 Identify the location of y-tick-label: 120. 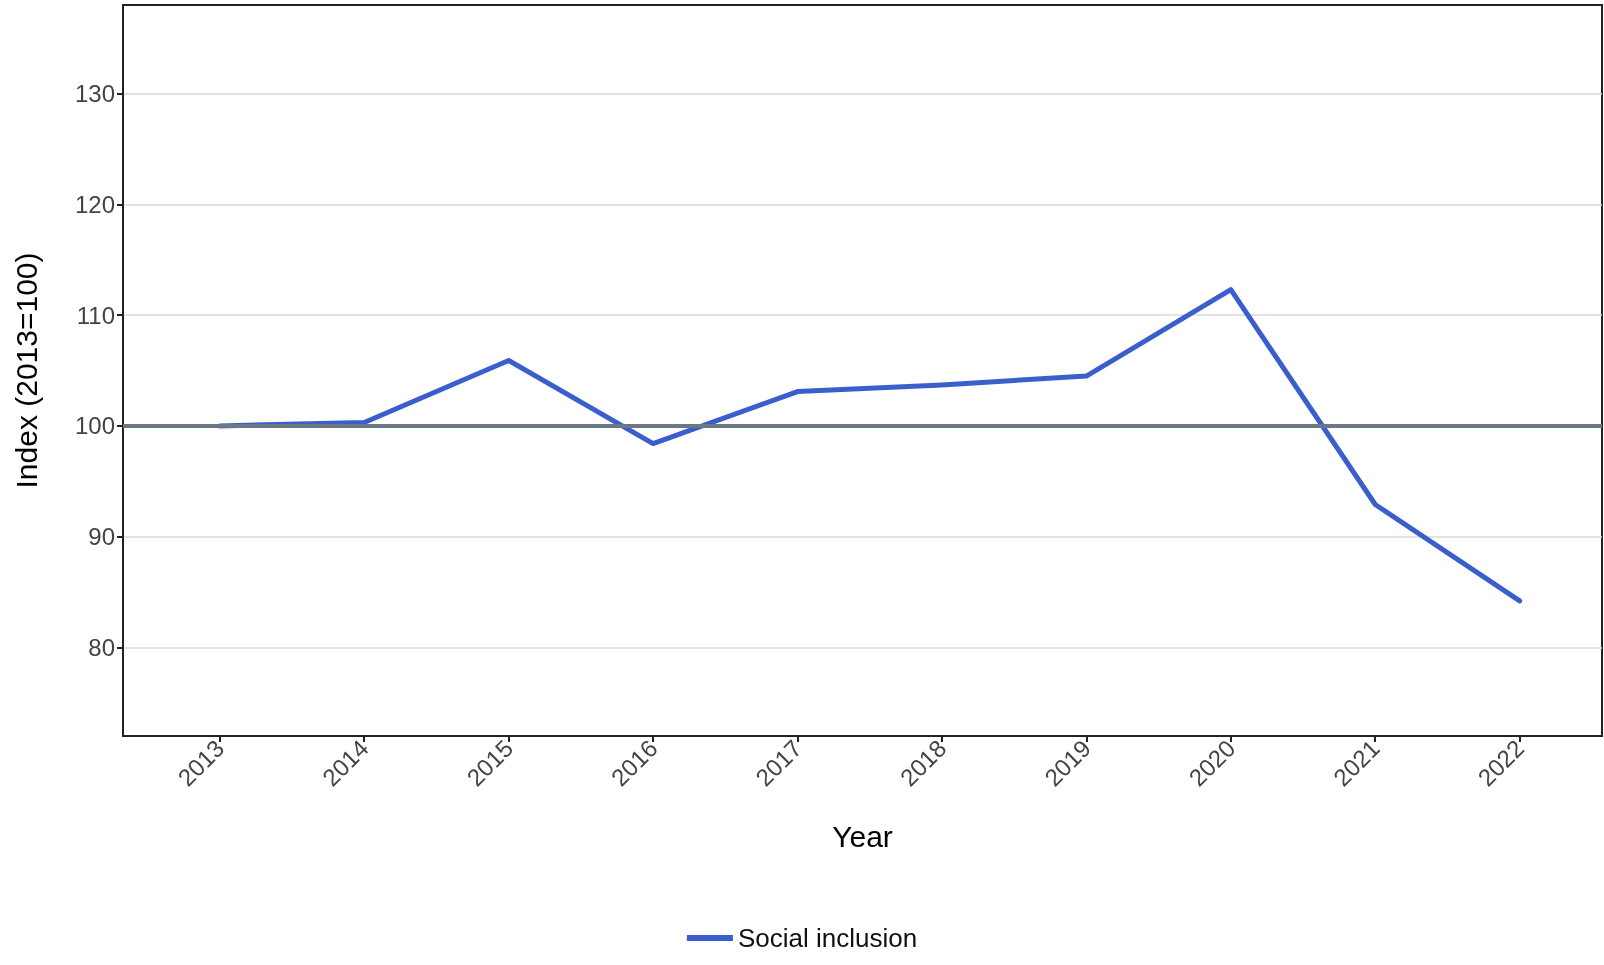
(94, 204).